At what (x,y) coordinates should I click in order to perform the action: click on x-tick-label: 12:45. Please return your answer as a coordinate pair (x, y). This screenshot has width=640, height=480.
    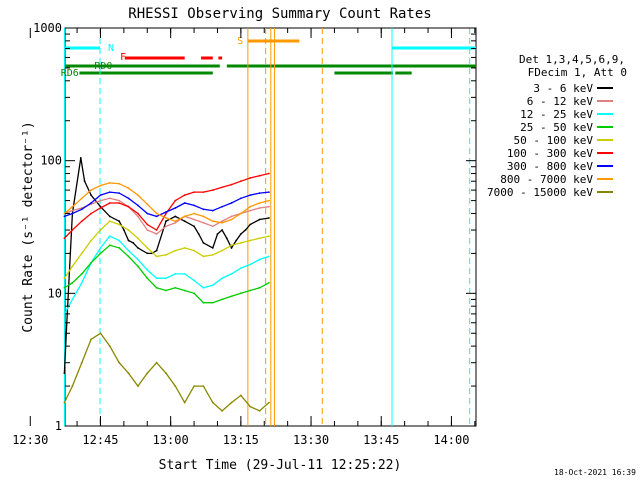
    Looking at the image, I should click on (100, 440).